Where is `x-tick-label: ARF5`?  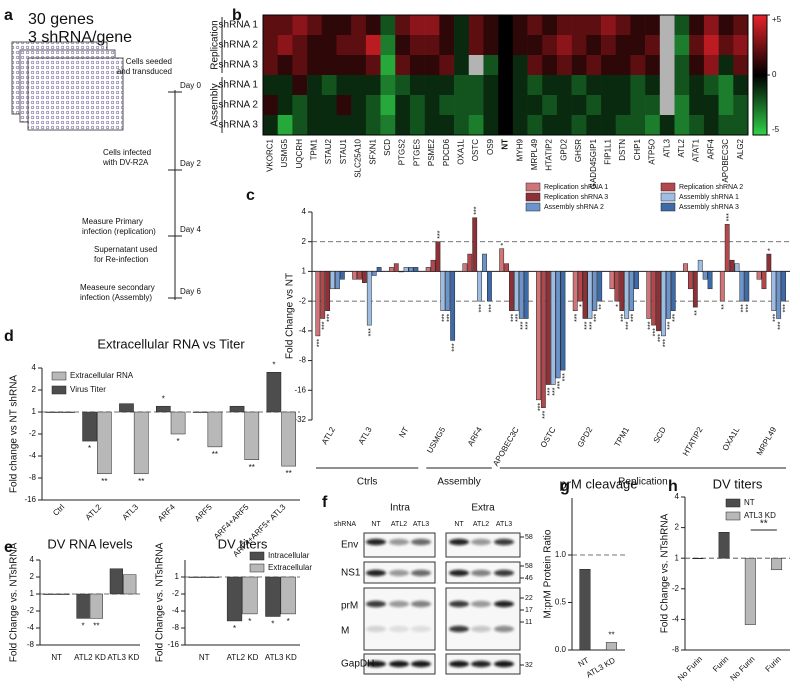
x-tick-label: ARF5 is located at coordinates (203, 512).